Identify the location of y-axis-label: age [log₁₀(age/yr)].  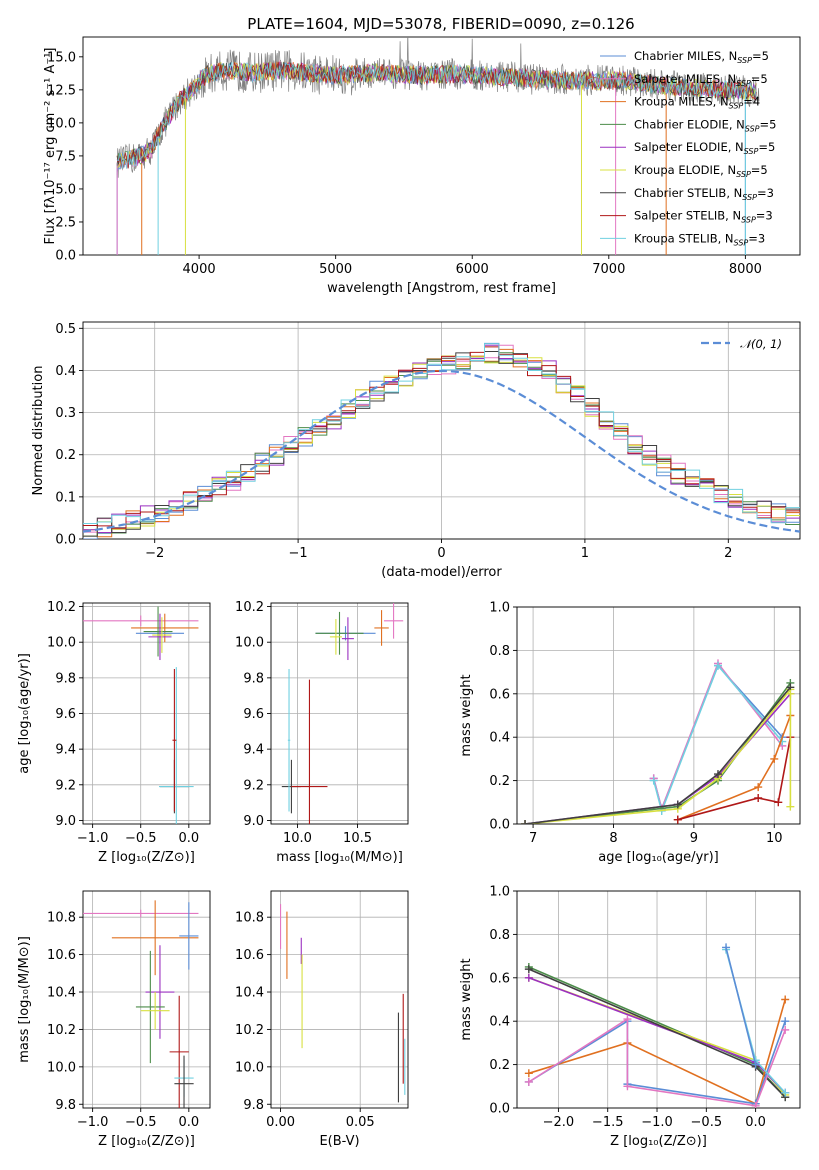
(24, 713).